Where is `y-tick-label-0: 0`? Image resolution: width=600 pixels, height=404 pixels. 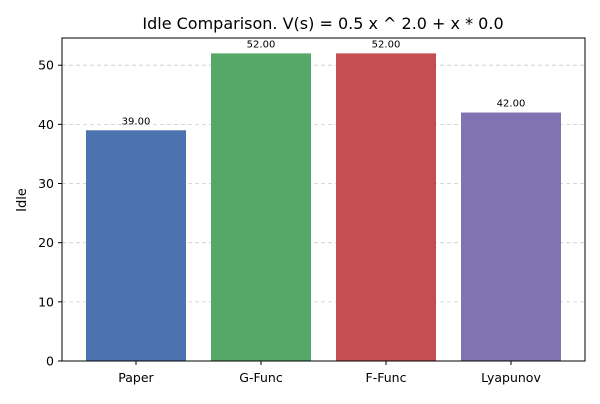
y-tick-label-0: 0 is located at coordinates (50, 361).